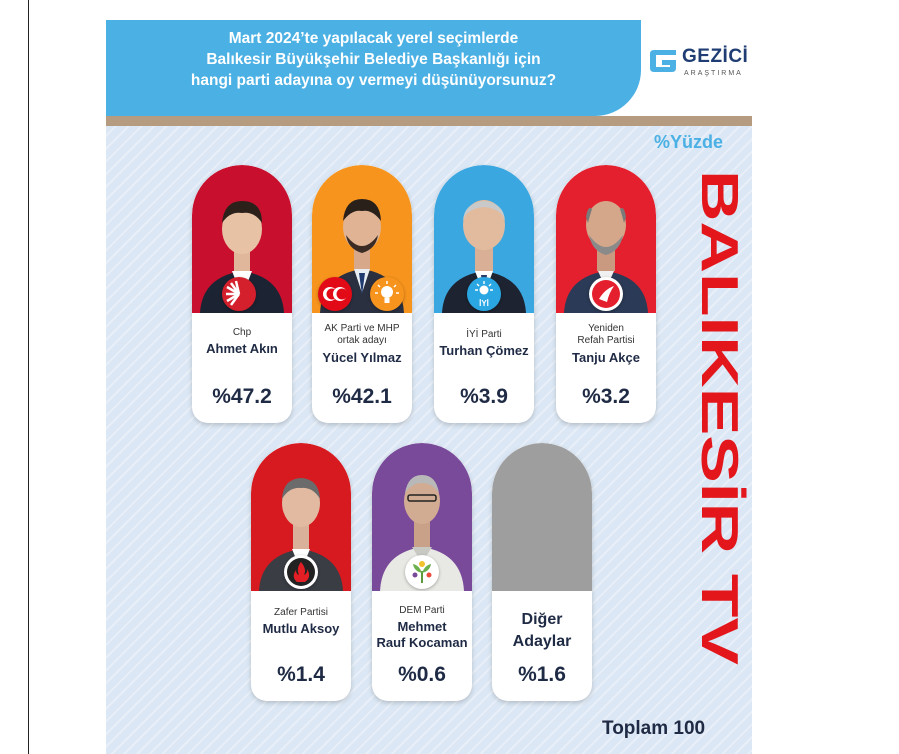 The image size is (899, 754). I want to click on candidate-percentage: %1.6, so click(542, 674).